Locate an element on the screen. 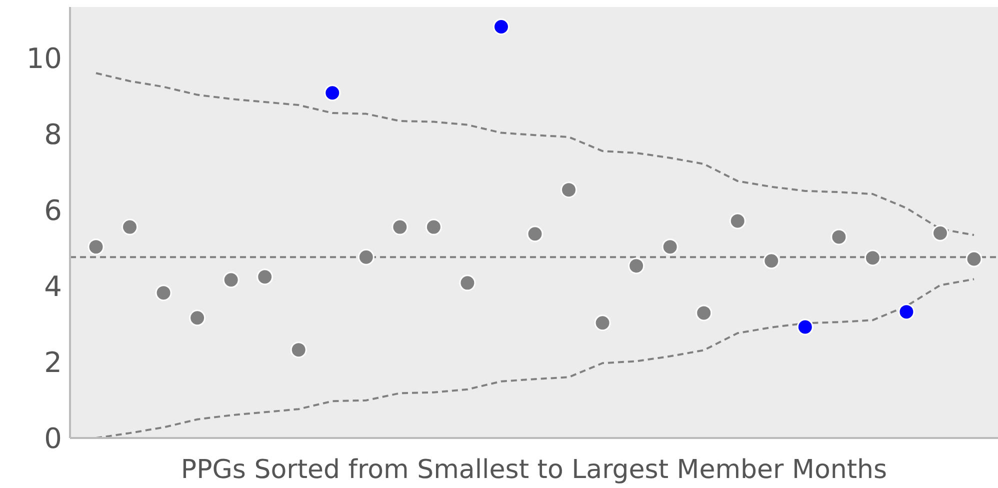 This screenshot has height=488, width=998. x-axis-title: PPGs Sorted from Smallest to Largest Member Months is located at coordinates (534, 470).